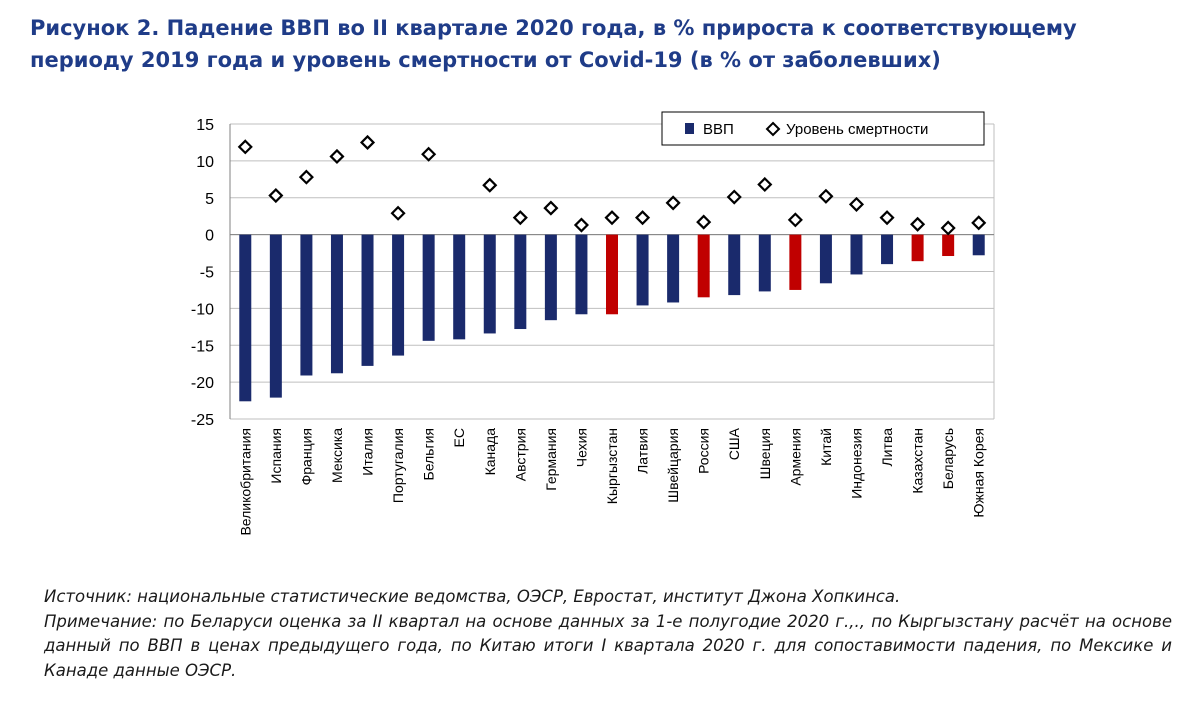  What do you see at coordinates (306, 456) in the screenshot?
I see `category-label: Франция` at bounding box center [306, 456].